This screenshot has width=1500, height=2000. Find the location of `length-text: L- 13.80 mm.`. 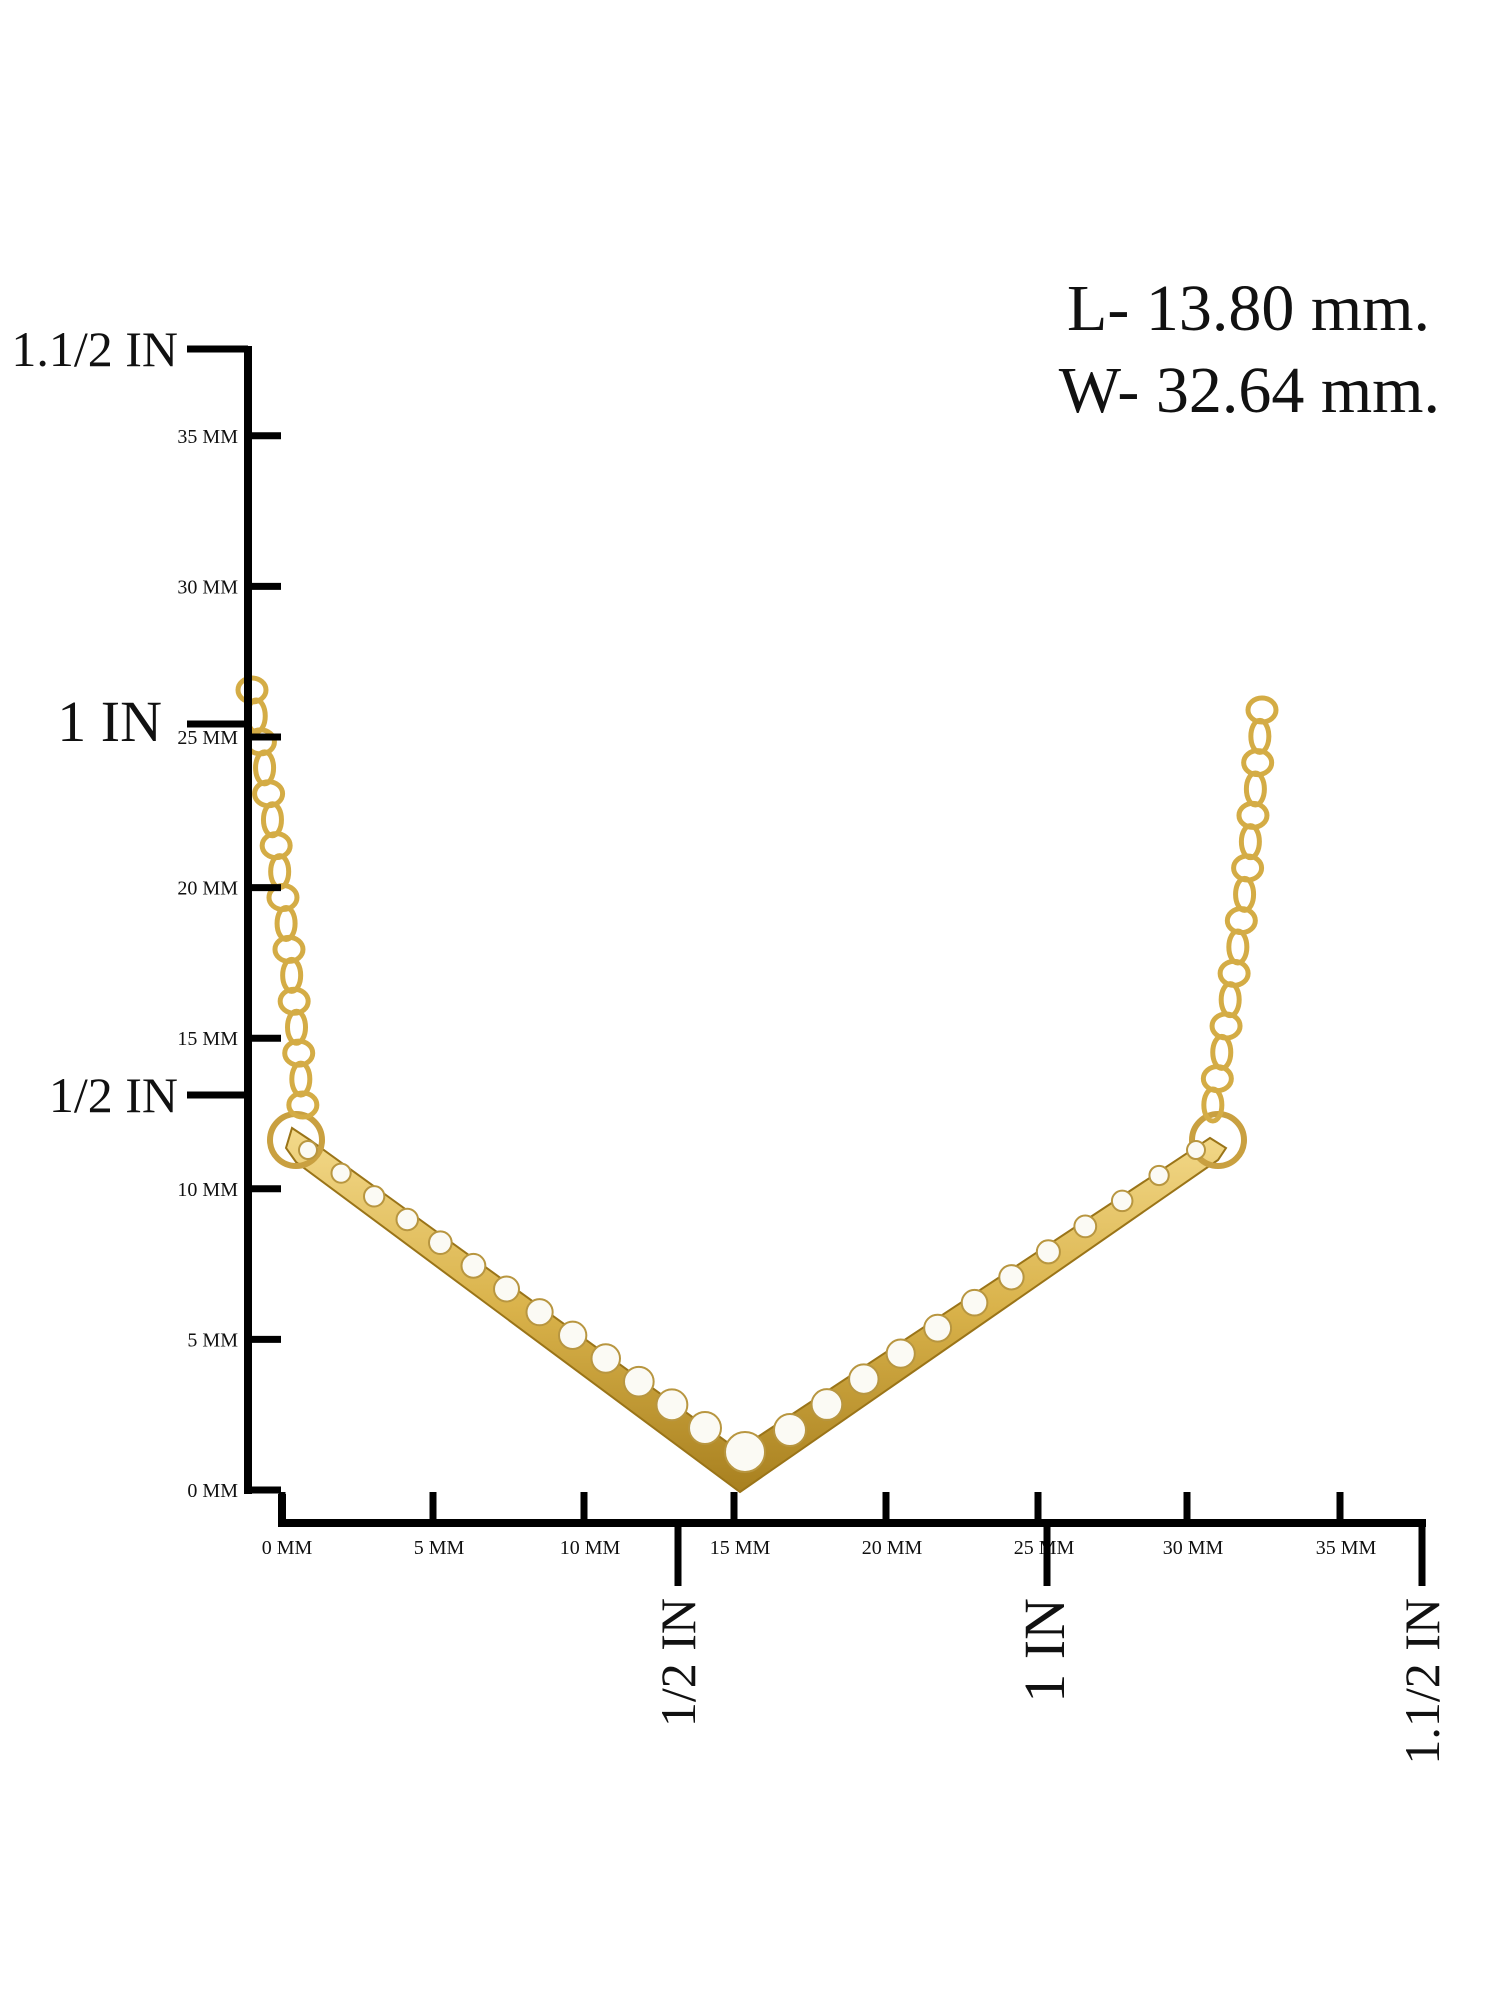

length-text: L- 13.80 mm. is located at coordinates (1248, 308).